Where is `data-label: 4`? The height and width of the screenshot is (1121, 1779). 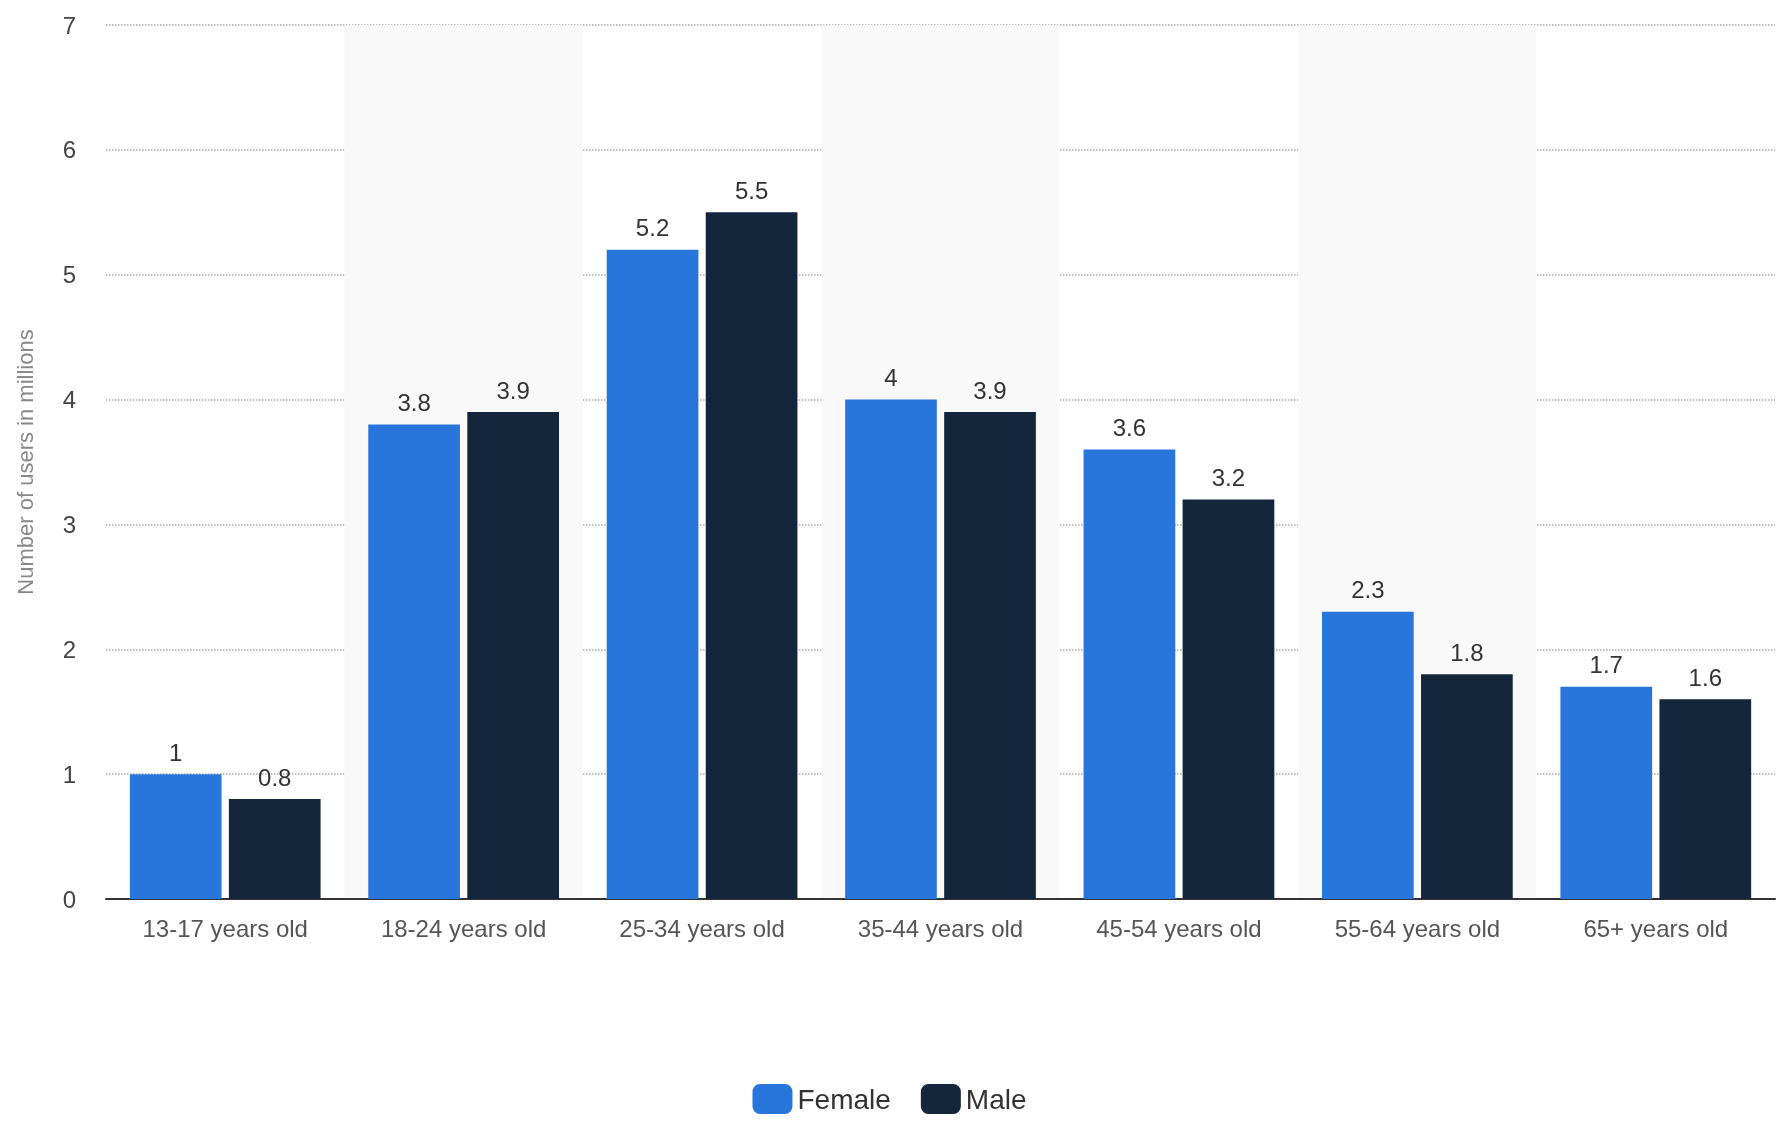
data-label: 4 is located at coordinates (891, 378).